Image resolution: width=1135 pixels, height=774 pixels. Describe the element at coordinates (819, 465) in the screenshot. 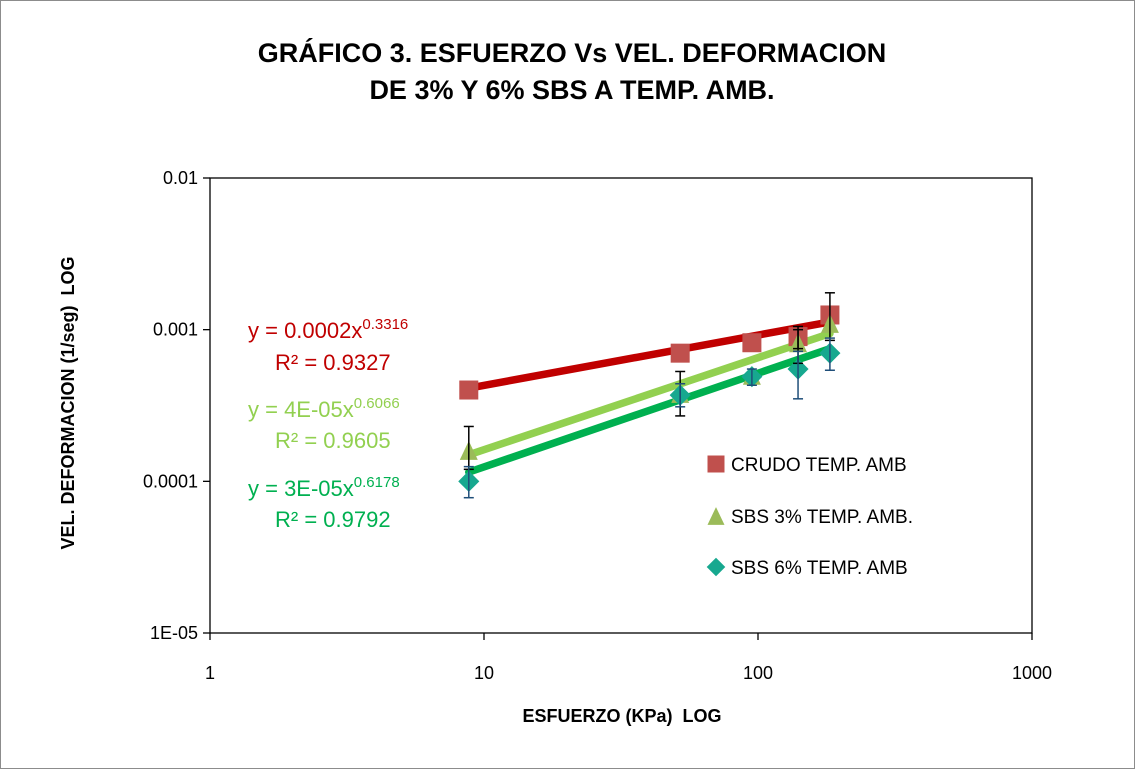

I see `legend-label: CRUDO TEMP. AMB` at that location.